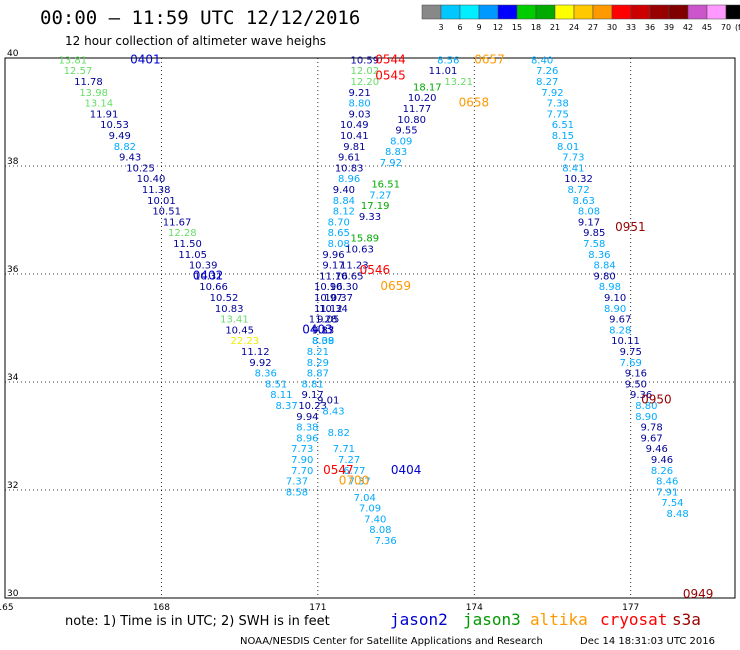 Image resolution: width=740 pixels, height=650 pixels. I want to click on time-label: 0657, so click(489, 59).